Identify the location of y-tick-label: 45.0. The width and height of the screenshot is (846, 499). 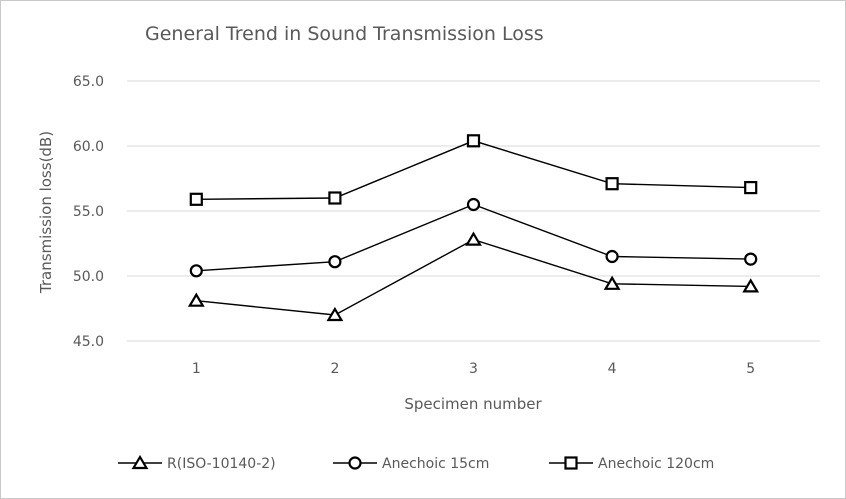
(88, 342).